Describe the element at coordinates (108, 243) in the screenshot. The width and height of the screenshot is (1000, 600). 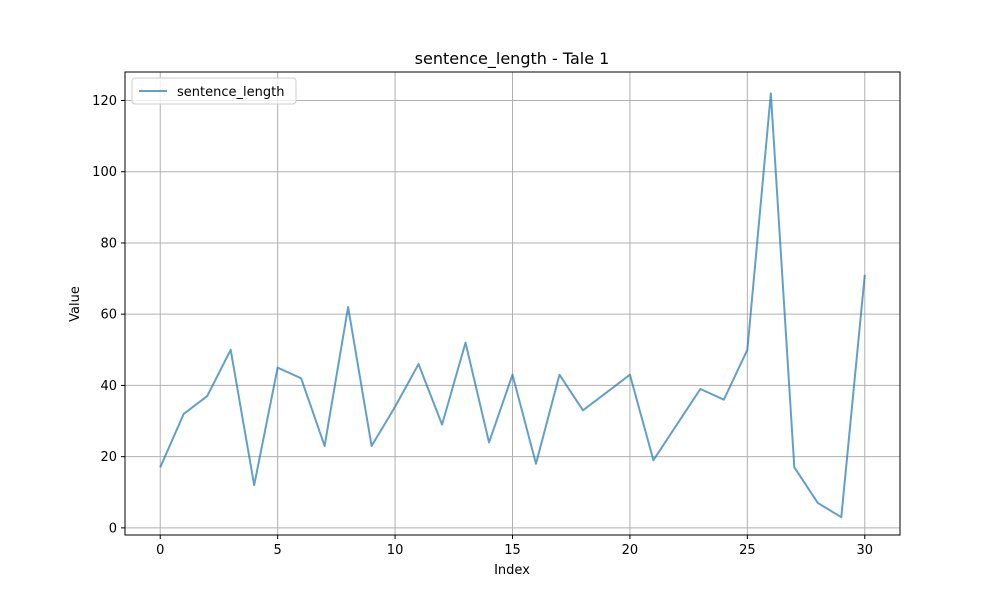
I see `y-tick-label: 80` at that location.